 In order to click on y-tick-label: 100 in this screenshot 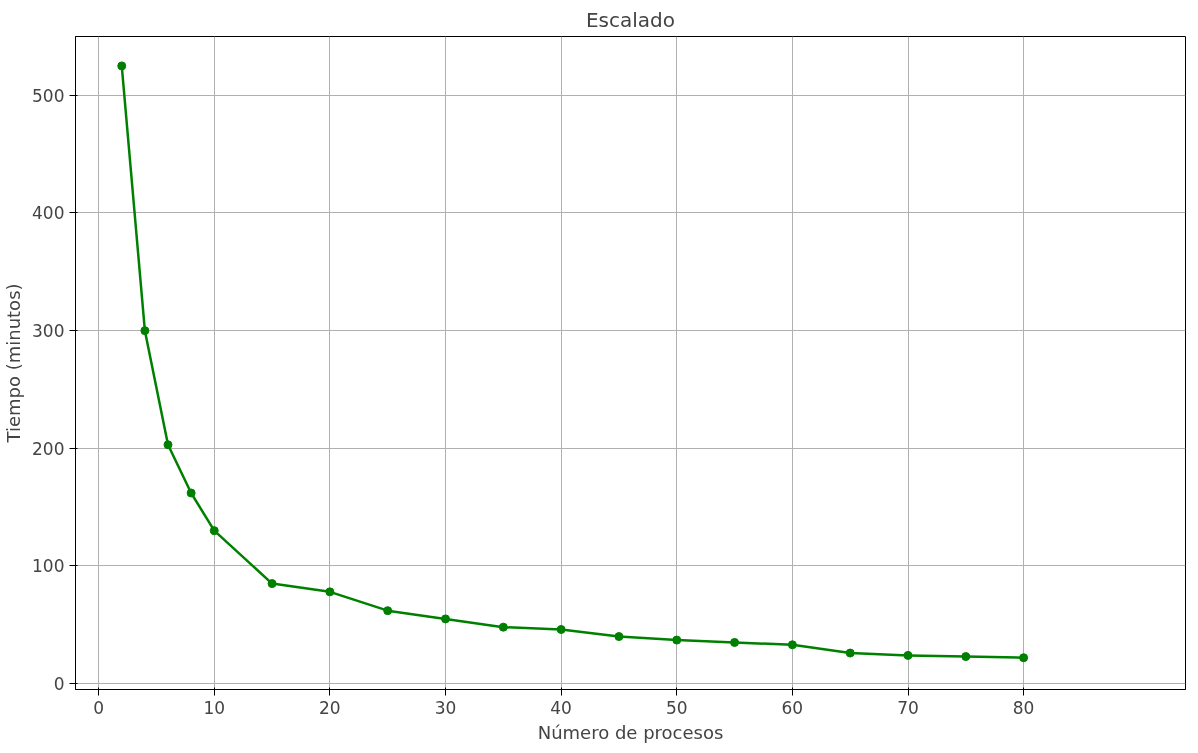, I will do `click(48, 566)`.